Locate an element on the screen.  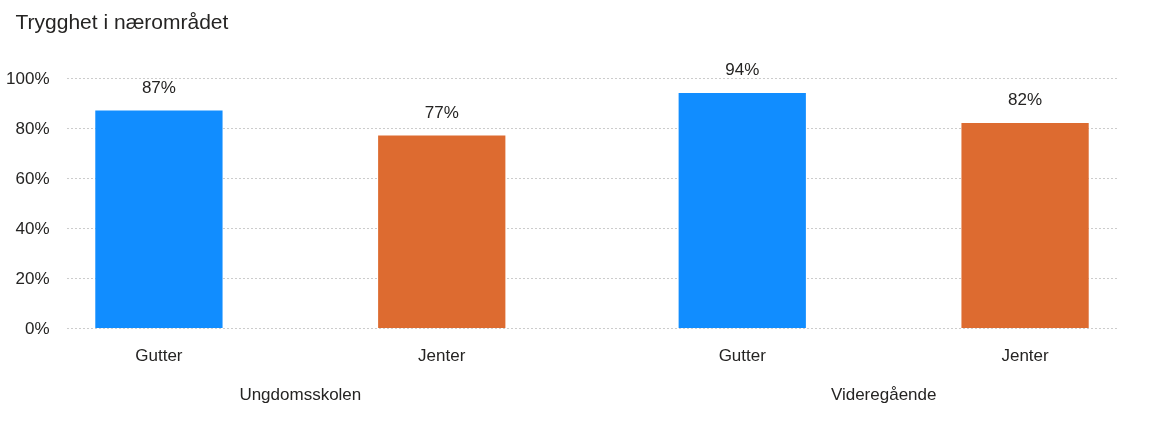
text: Gutter is located at coordinates (742, 355).